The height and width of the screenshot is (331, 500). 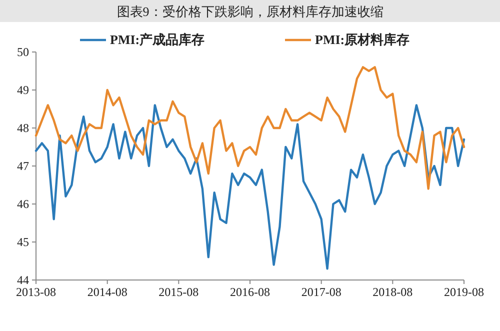 I want to click on x-tick-label: 2016-08, so click(x=250, y=292).